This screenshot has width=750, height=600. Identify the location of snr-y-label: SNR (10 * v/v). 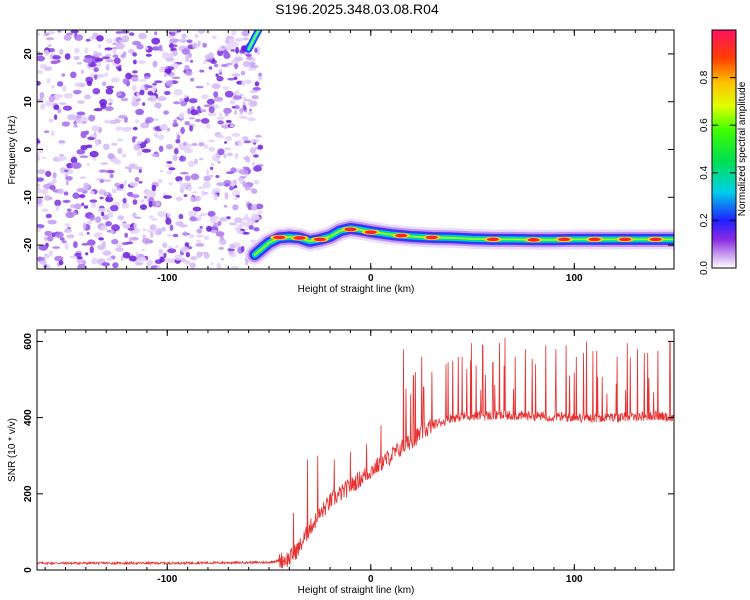
(12, 450).